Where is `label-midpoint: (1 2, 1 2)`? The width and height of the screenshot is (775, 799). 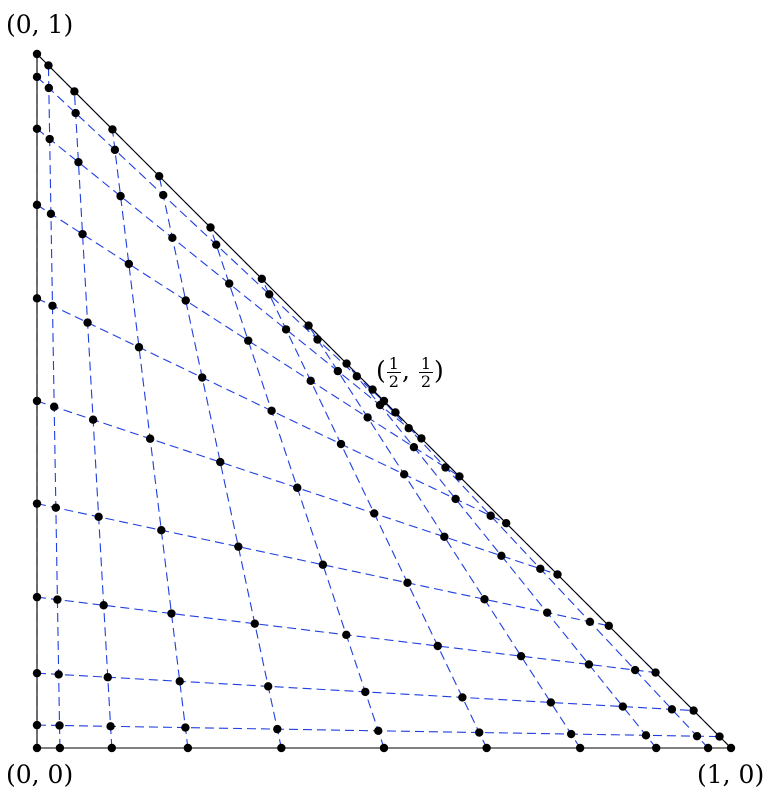
label-midpoint: (1 2, 1 2) is located at coordinates (410, 372).